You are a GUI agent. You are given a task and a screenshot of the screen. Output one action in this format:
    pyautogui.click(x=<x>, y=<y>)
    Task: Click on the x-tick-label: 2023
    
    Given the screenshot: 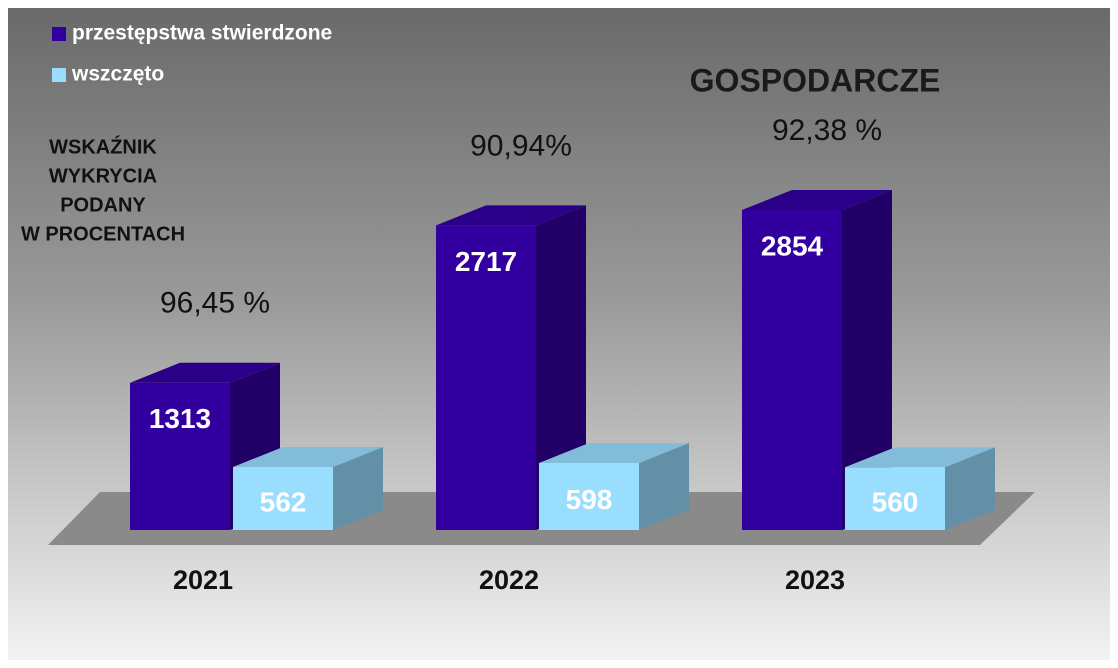 What is the action you would take?
    pyautogui.click(x=815, y=580)
    